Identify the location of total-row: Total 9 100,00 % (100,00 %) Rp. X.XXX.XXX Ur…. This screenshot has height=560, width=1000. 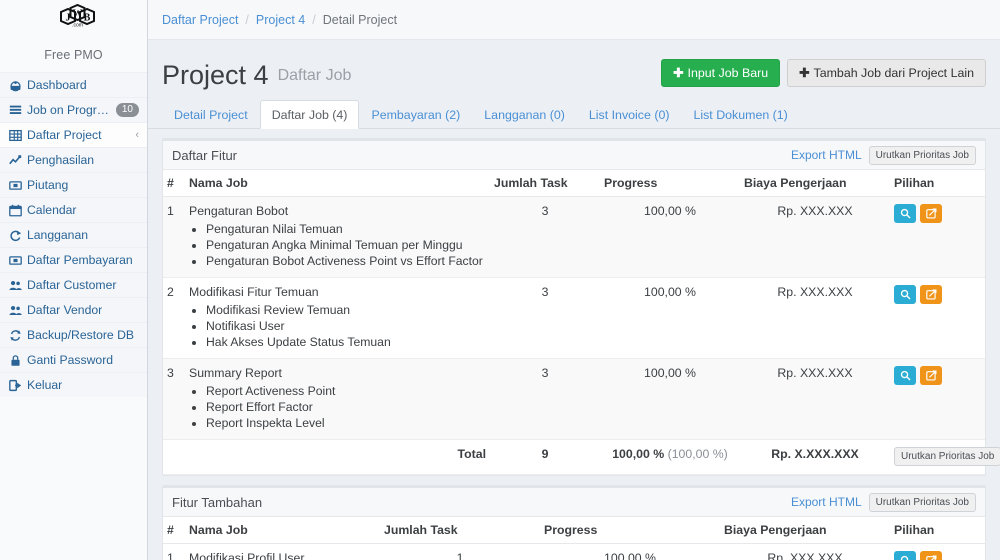
(581, 457).